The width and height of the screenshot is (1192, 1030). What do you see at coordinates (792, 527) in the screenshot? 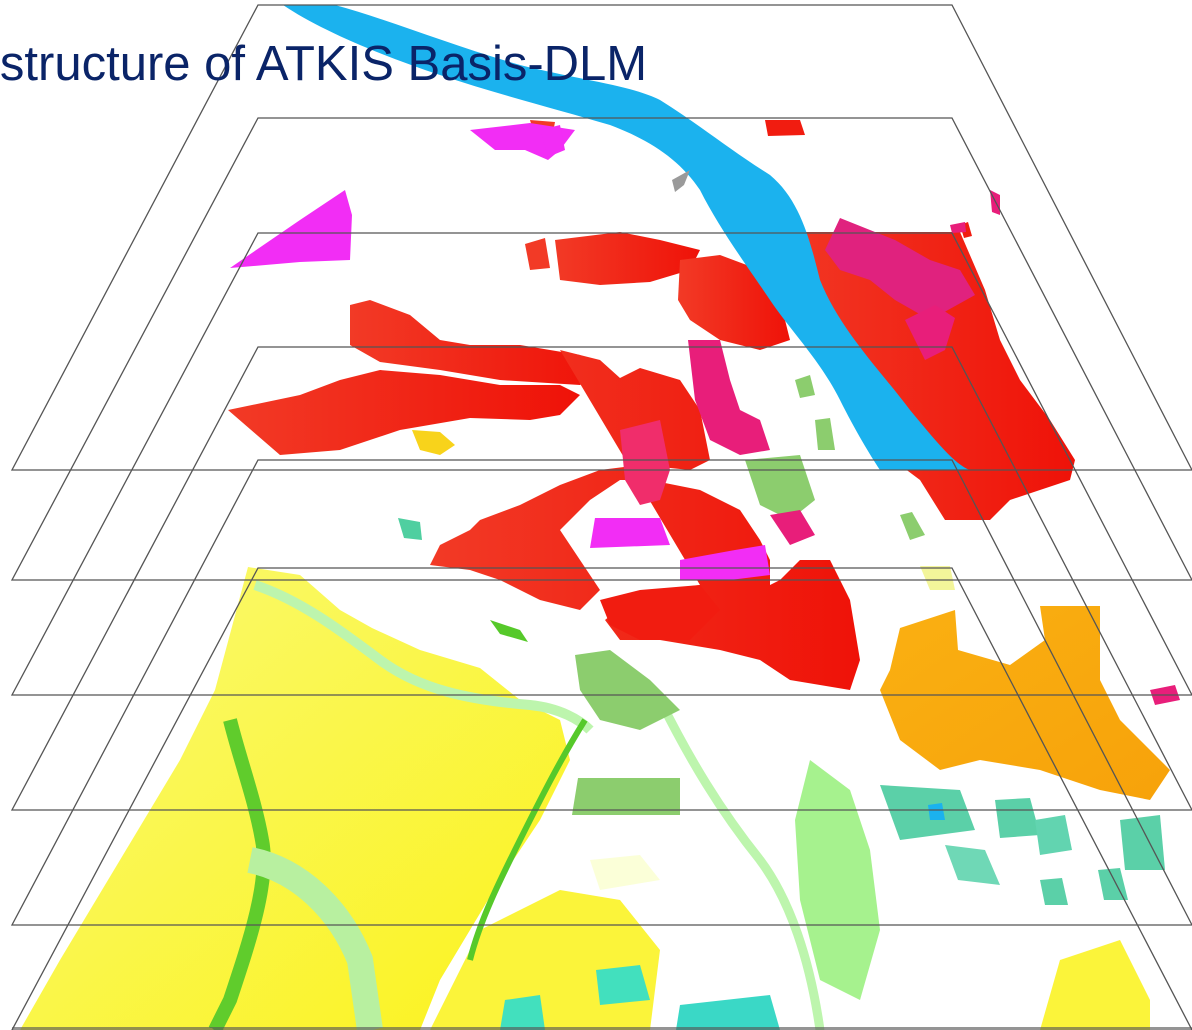
I see `mixed-use-south` at bounding box center [792, 527].